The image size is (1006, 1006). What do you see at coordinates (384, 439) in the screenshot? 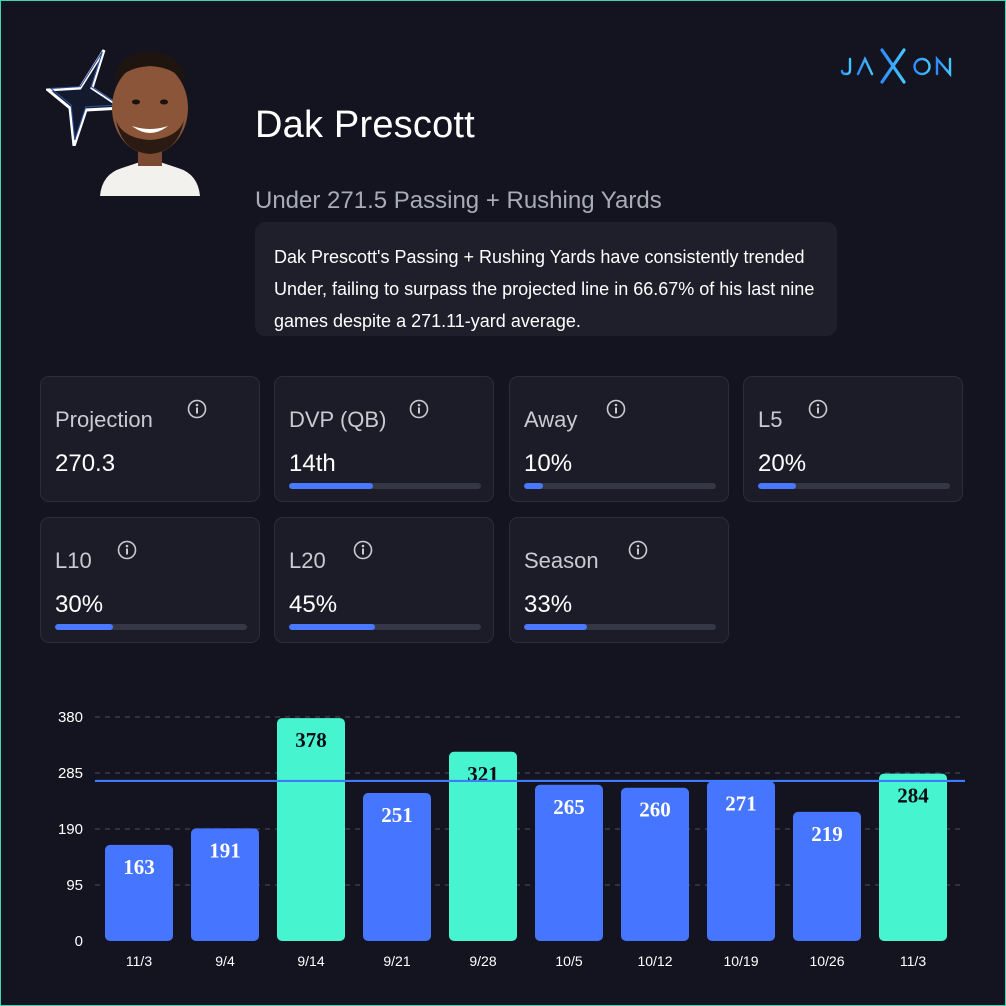
I see `stat-card-dvp-qb: DVP (QB) 14th` at bounding box center [384, 439].